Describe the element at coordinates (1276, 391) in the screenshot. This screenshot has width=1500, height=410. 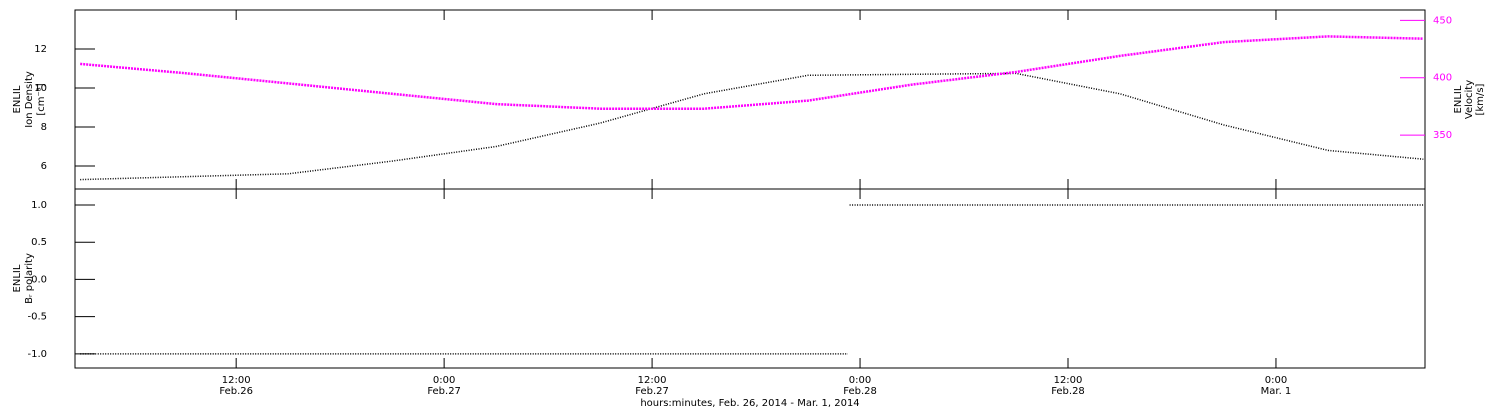
I see `x-tick-date: Mar. 1` at that location.